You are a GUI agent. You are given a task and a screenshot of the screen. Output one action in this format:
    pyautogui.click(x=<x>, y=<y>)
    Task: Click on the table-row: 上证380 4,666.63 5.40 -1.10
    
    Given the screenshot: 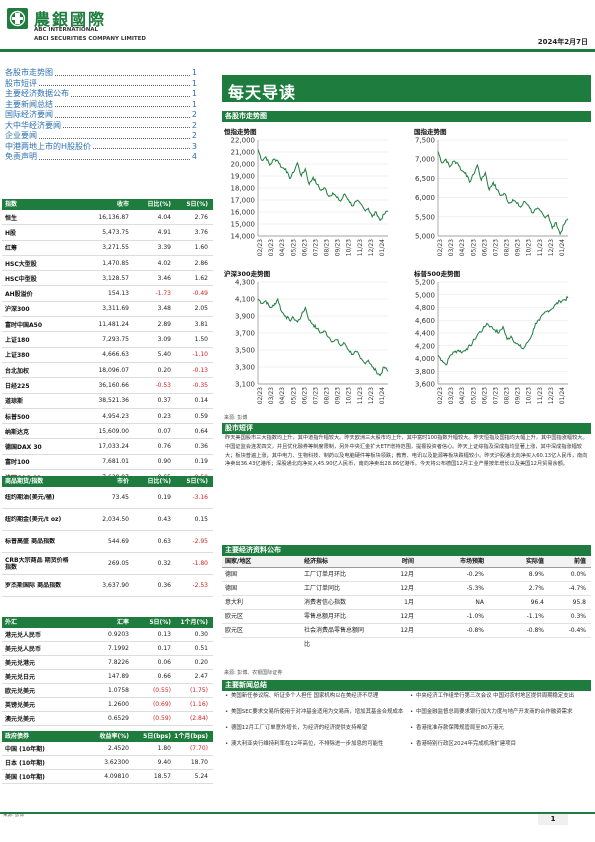 What is the action you would take?
    pyautogui.click(x=107, y=355)
    